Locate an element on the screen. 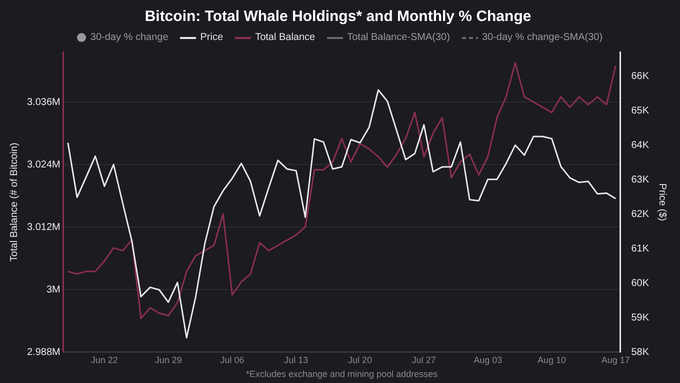 The width and height of the screenshot is (680, 383). x-tick-label: Jul 13 is located at coordinates (296, 360).